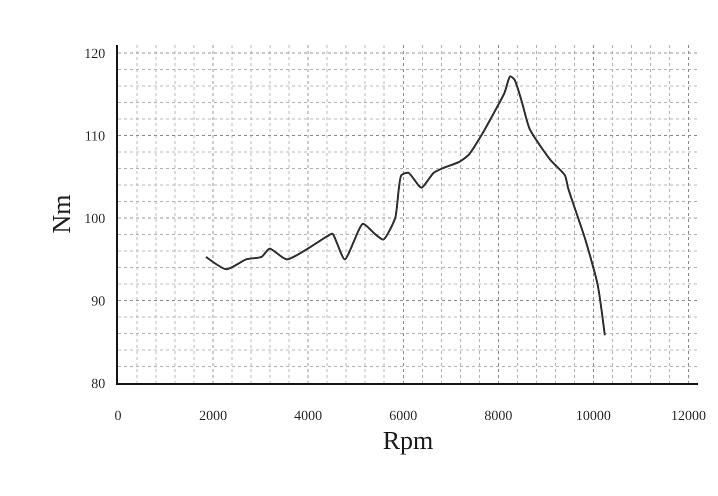 The image size is (718, 496). I want to click on x-tick-label: 4000, so click(308, 416).